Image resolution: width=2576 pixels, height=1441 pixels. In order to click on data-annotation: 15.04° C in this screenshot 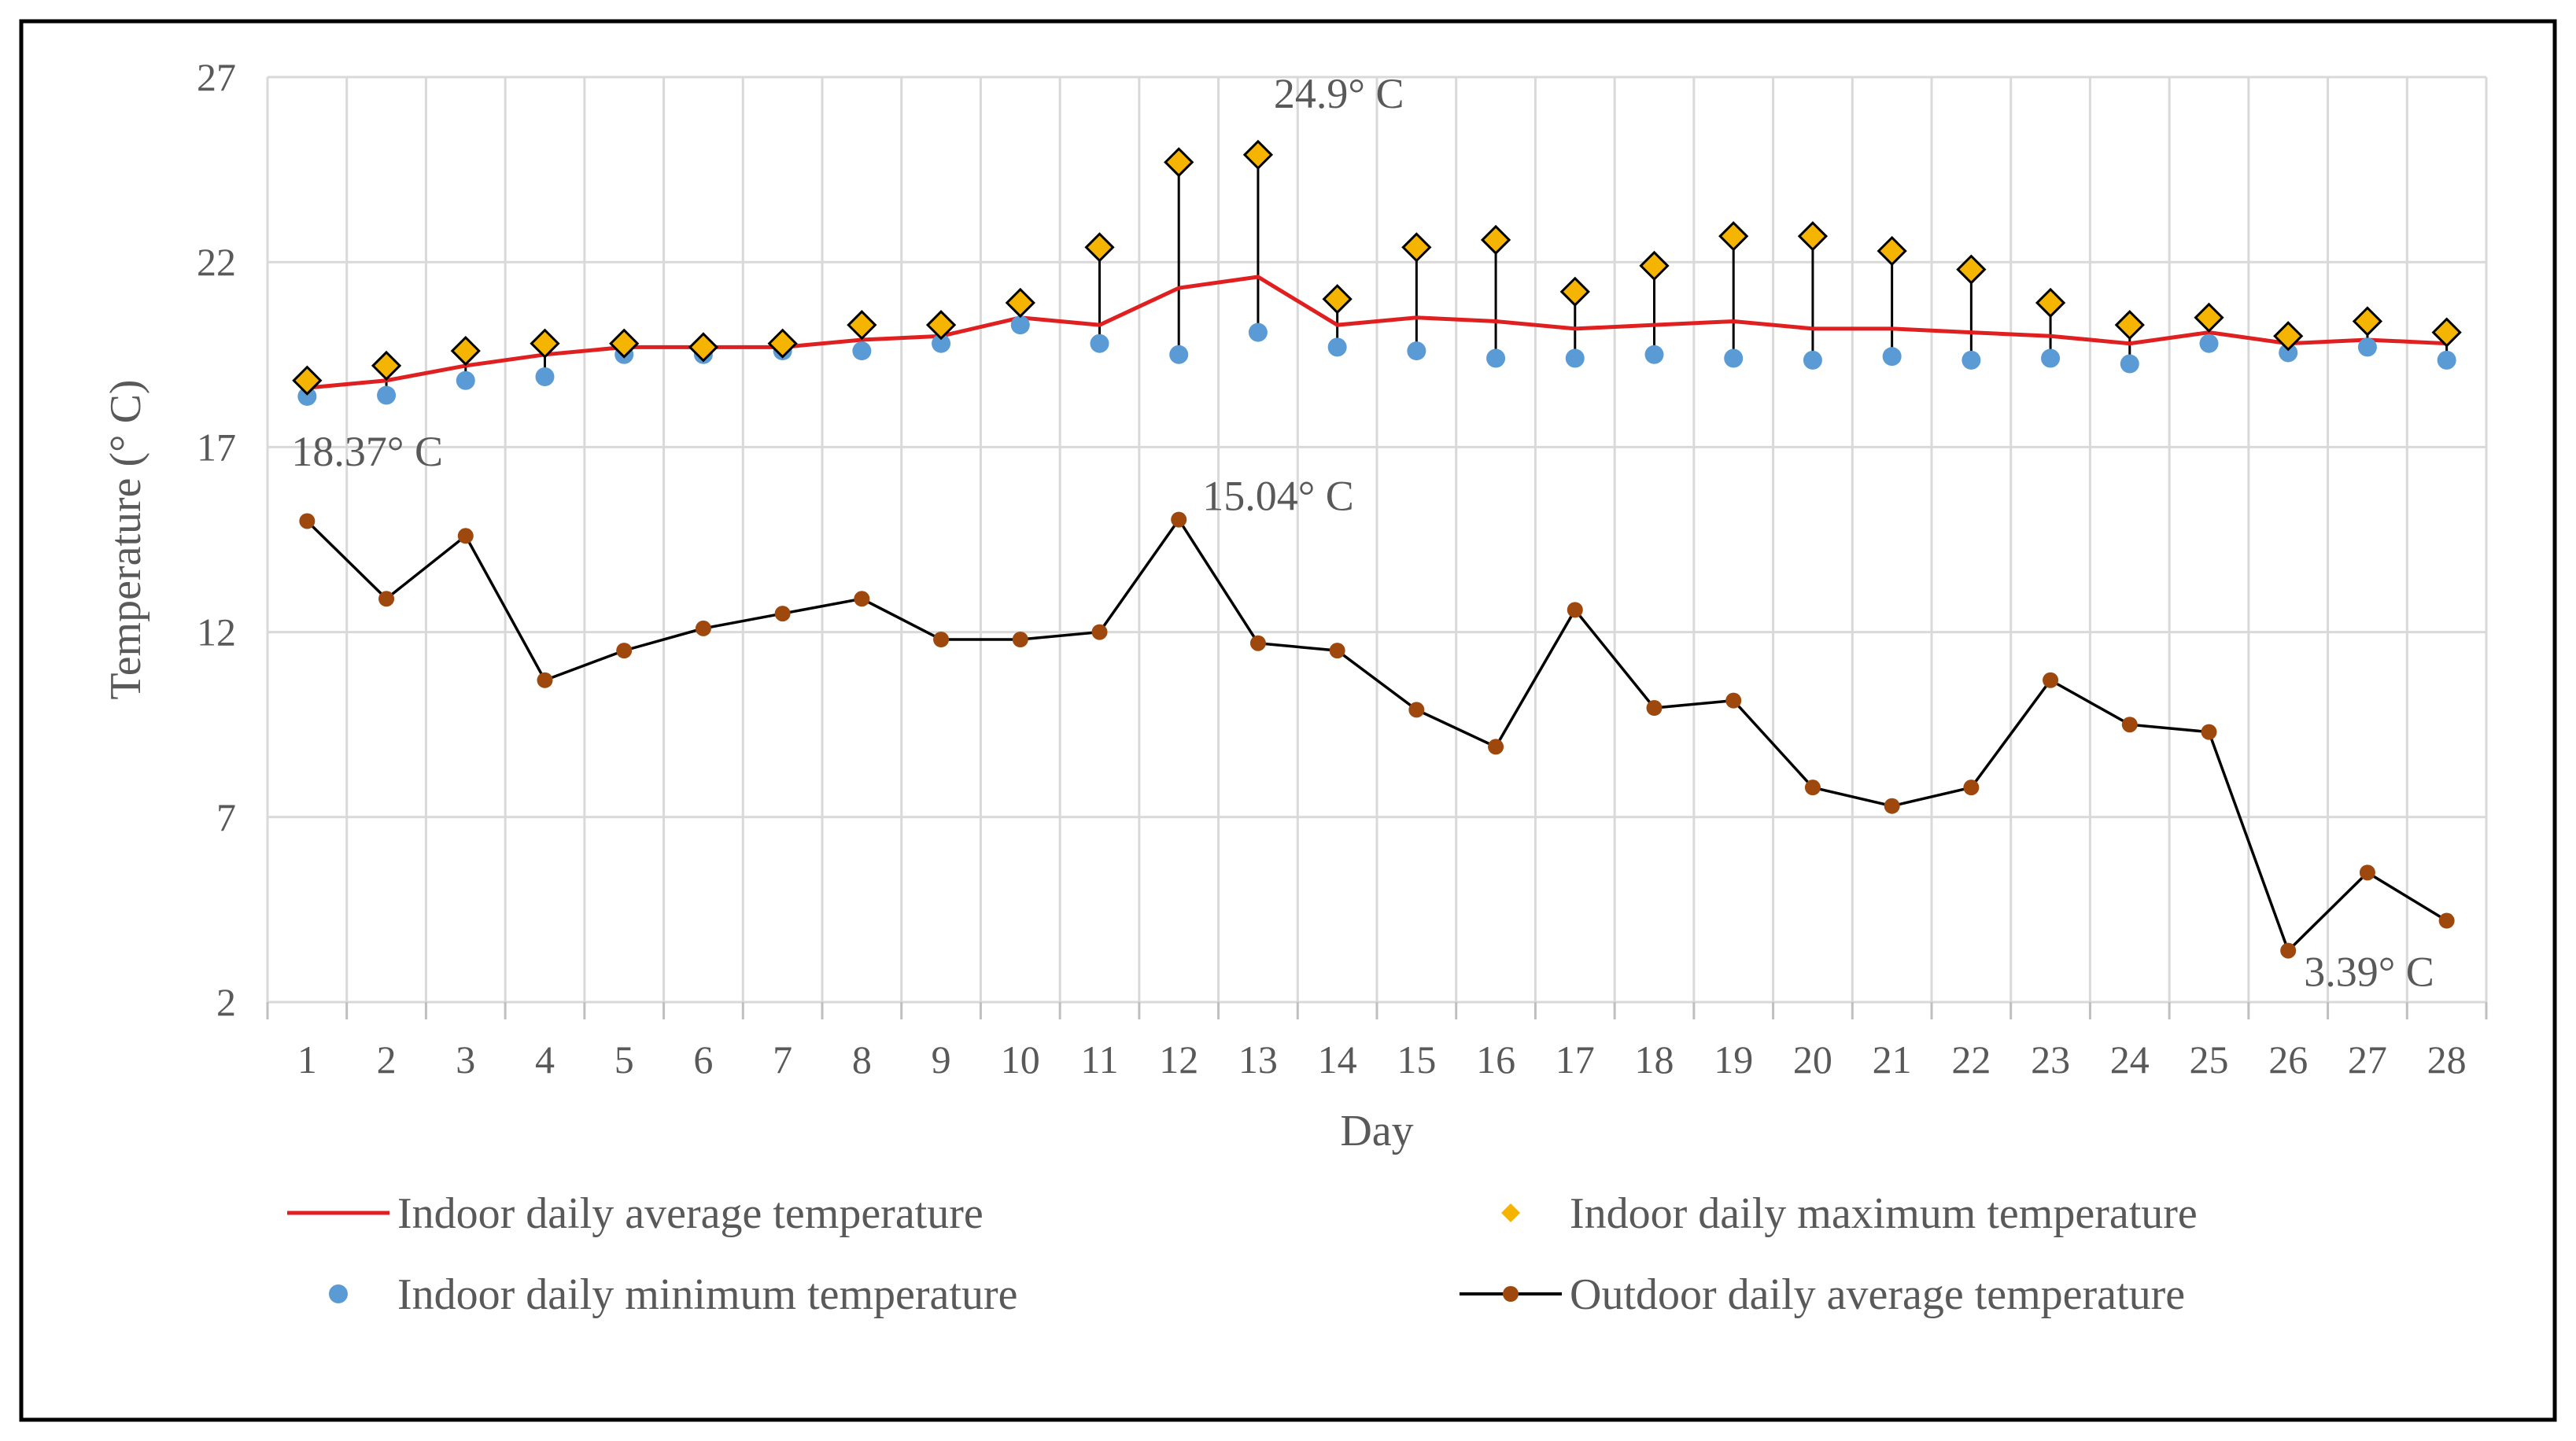, I will do `click(1278, 496)`.